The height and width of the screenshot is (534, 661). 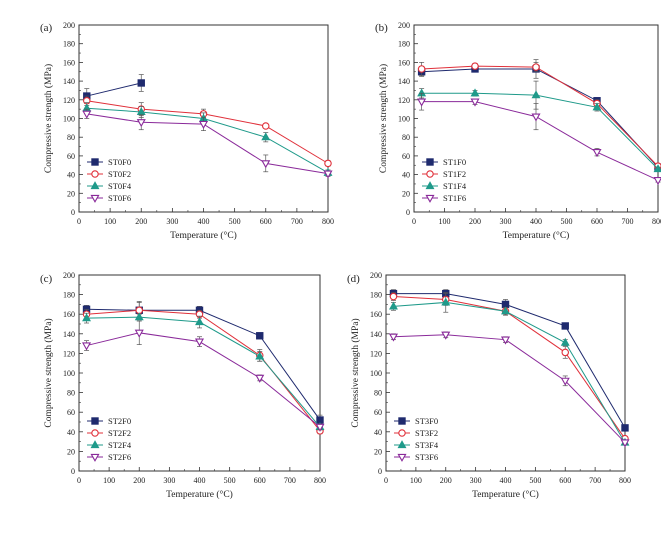 What do you see at coordinates (475, 221) in the screenshot?
I see `chart-2-x-tick-label: 200` at bounding box center [475, 221].